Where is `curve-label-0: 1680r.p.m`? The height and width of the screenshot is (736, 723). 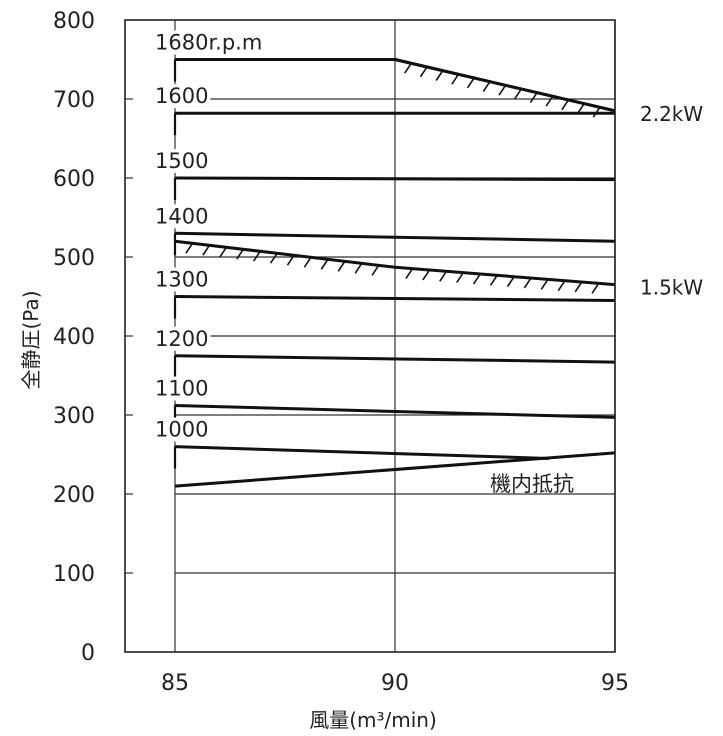
curve-label-0: 1680r.p.m is located at coordinates (208, 43).